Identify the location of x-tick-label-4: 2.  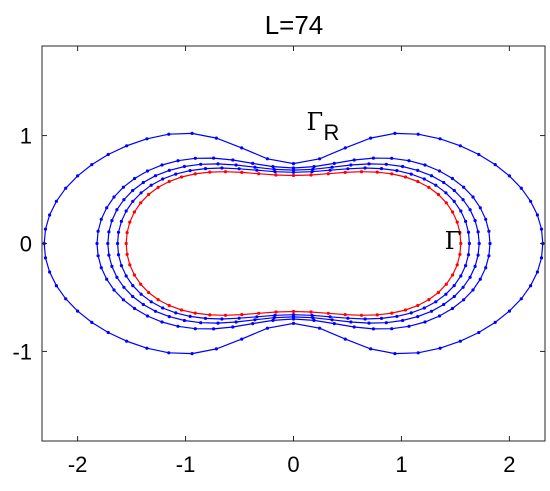
(509, 464).